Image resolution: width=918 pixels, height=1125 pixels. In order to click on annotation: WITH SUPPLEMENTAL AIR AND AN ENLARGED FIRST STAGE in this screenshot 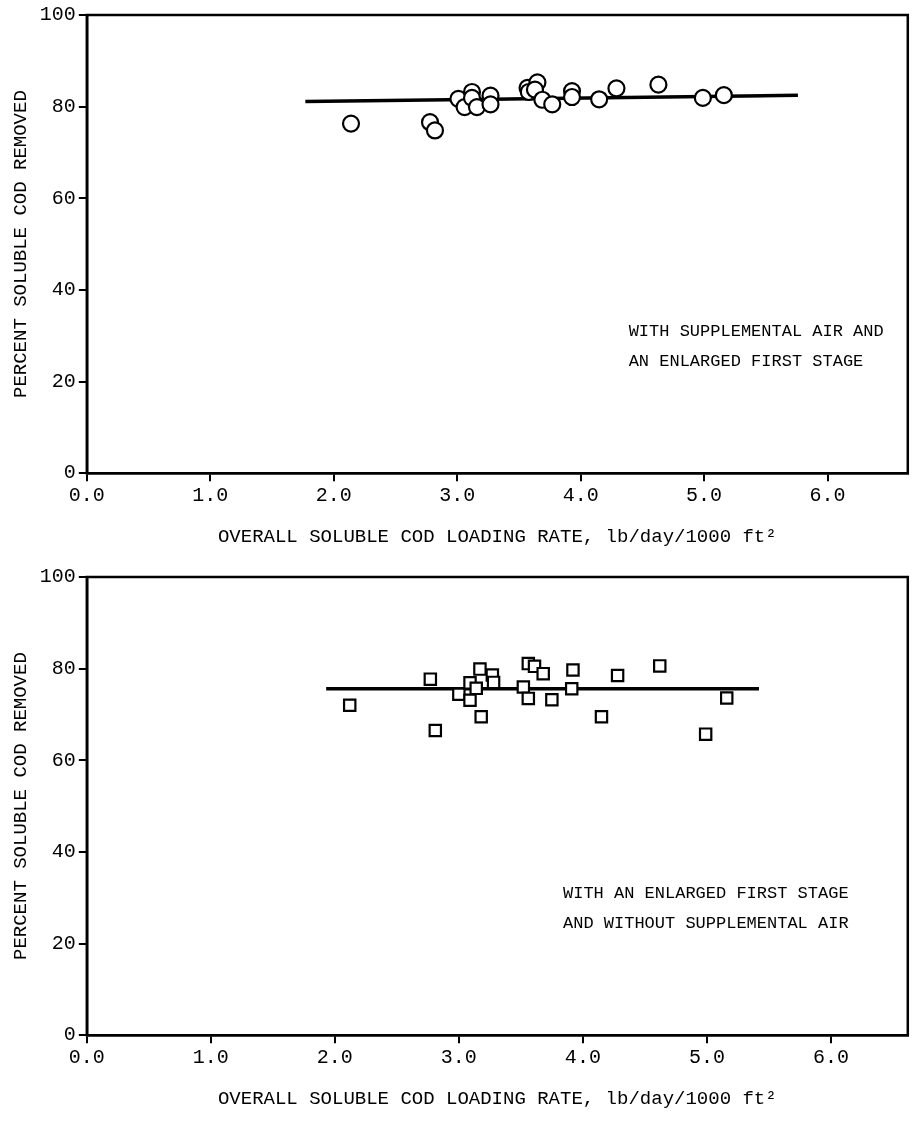, I will do `click(756, 346)`.